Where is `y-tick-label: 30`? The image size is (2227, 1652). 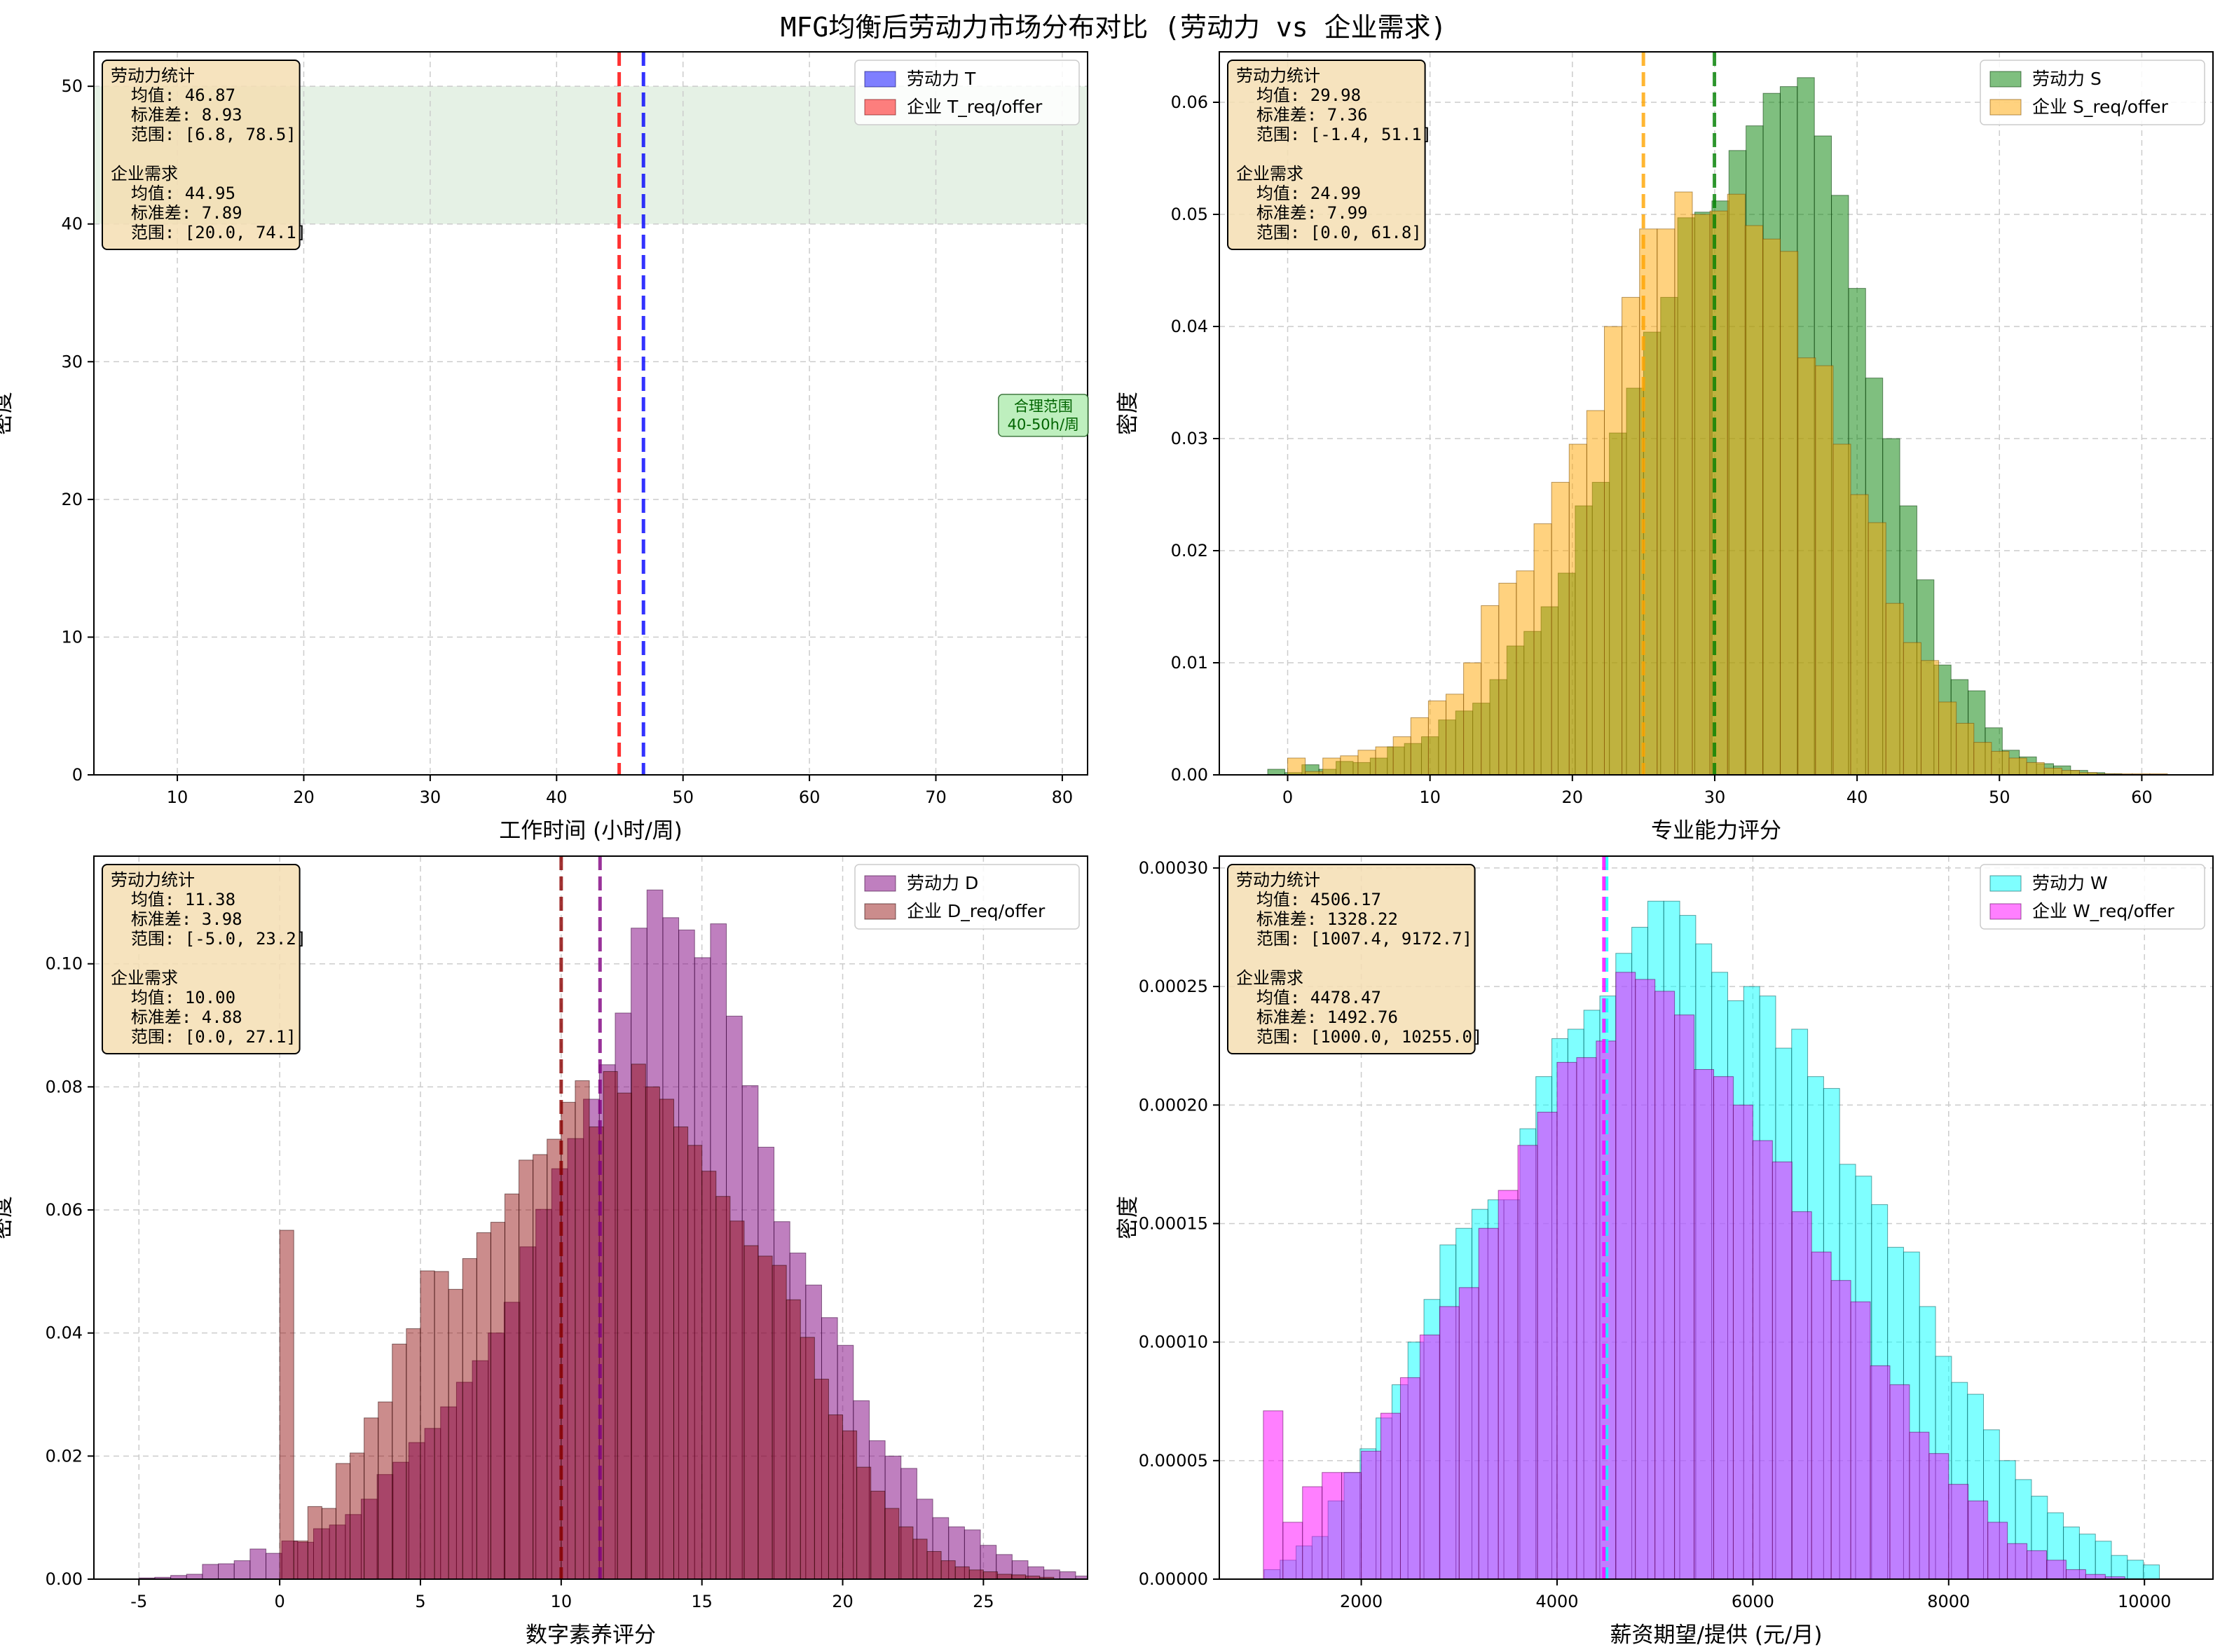
y-tick-label: 30 is located at coordinates (72, 361).